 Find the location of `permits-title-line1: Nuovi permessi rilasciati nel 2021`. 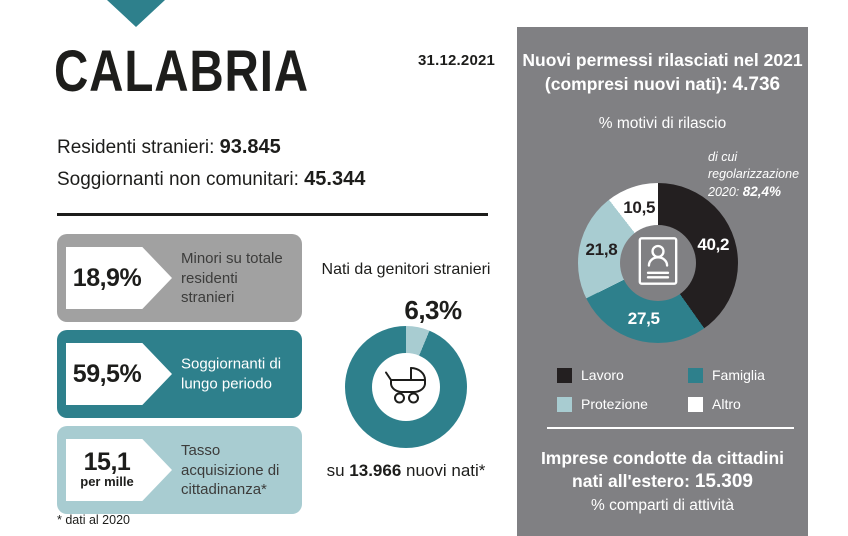

permits-title-line1: Nuovi permessi rilasciati nel 2021 is located at coordinates (662, 60).